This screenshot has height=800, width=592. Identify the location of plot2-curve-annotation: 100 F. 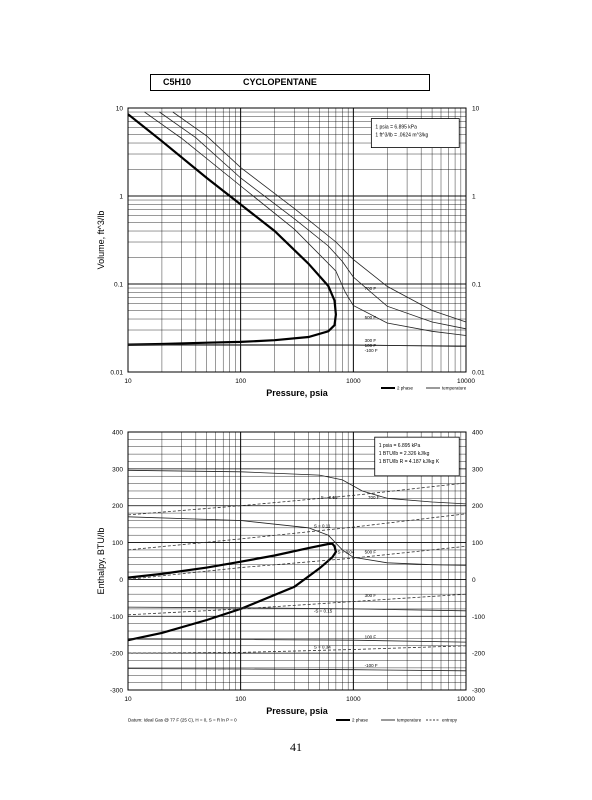
(371, 636).